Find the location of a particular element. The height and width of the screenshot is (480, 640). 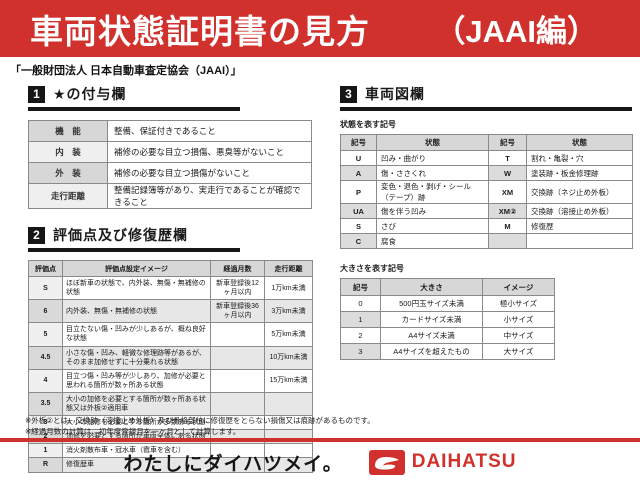

criteria-desc: 補修の必要な目立つ損傷がないこと is located at coordinates (209, 173).